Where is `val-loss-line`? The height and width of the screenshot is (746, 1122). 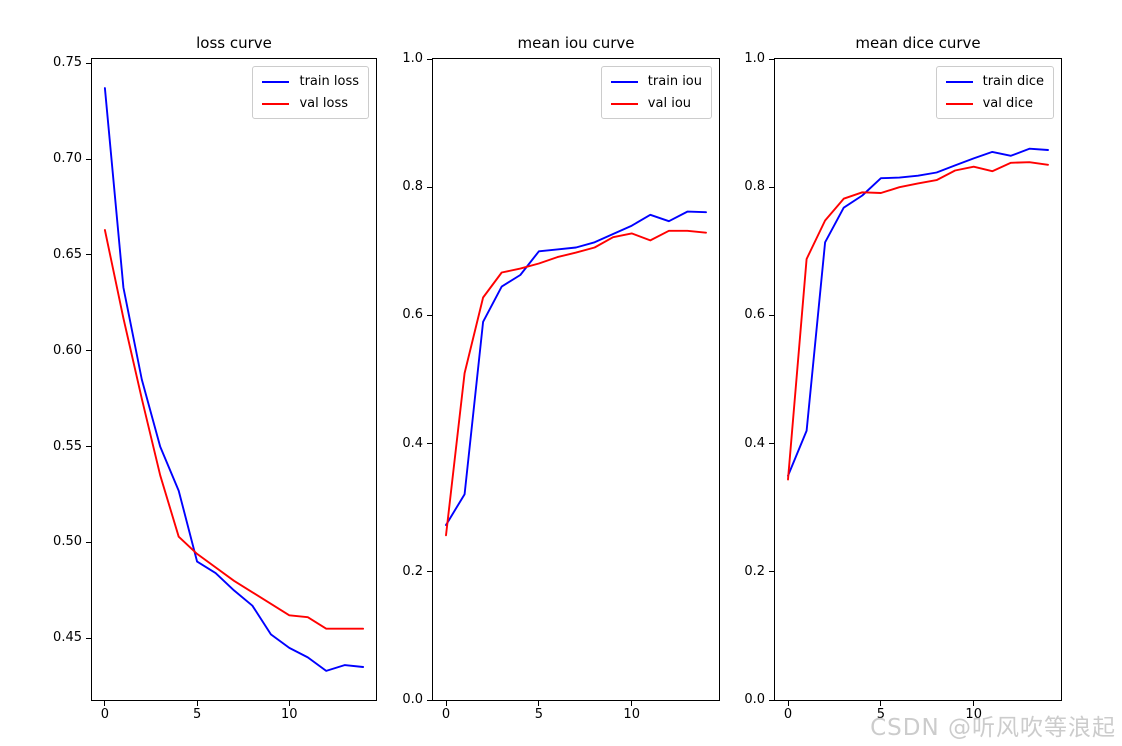 val-loss-line is located at coordinates (234, 429).